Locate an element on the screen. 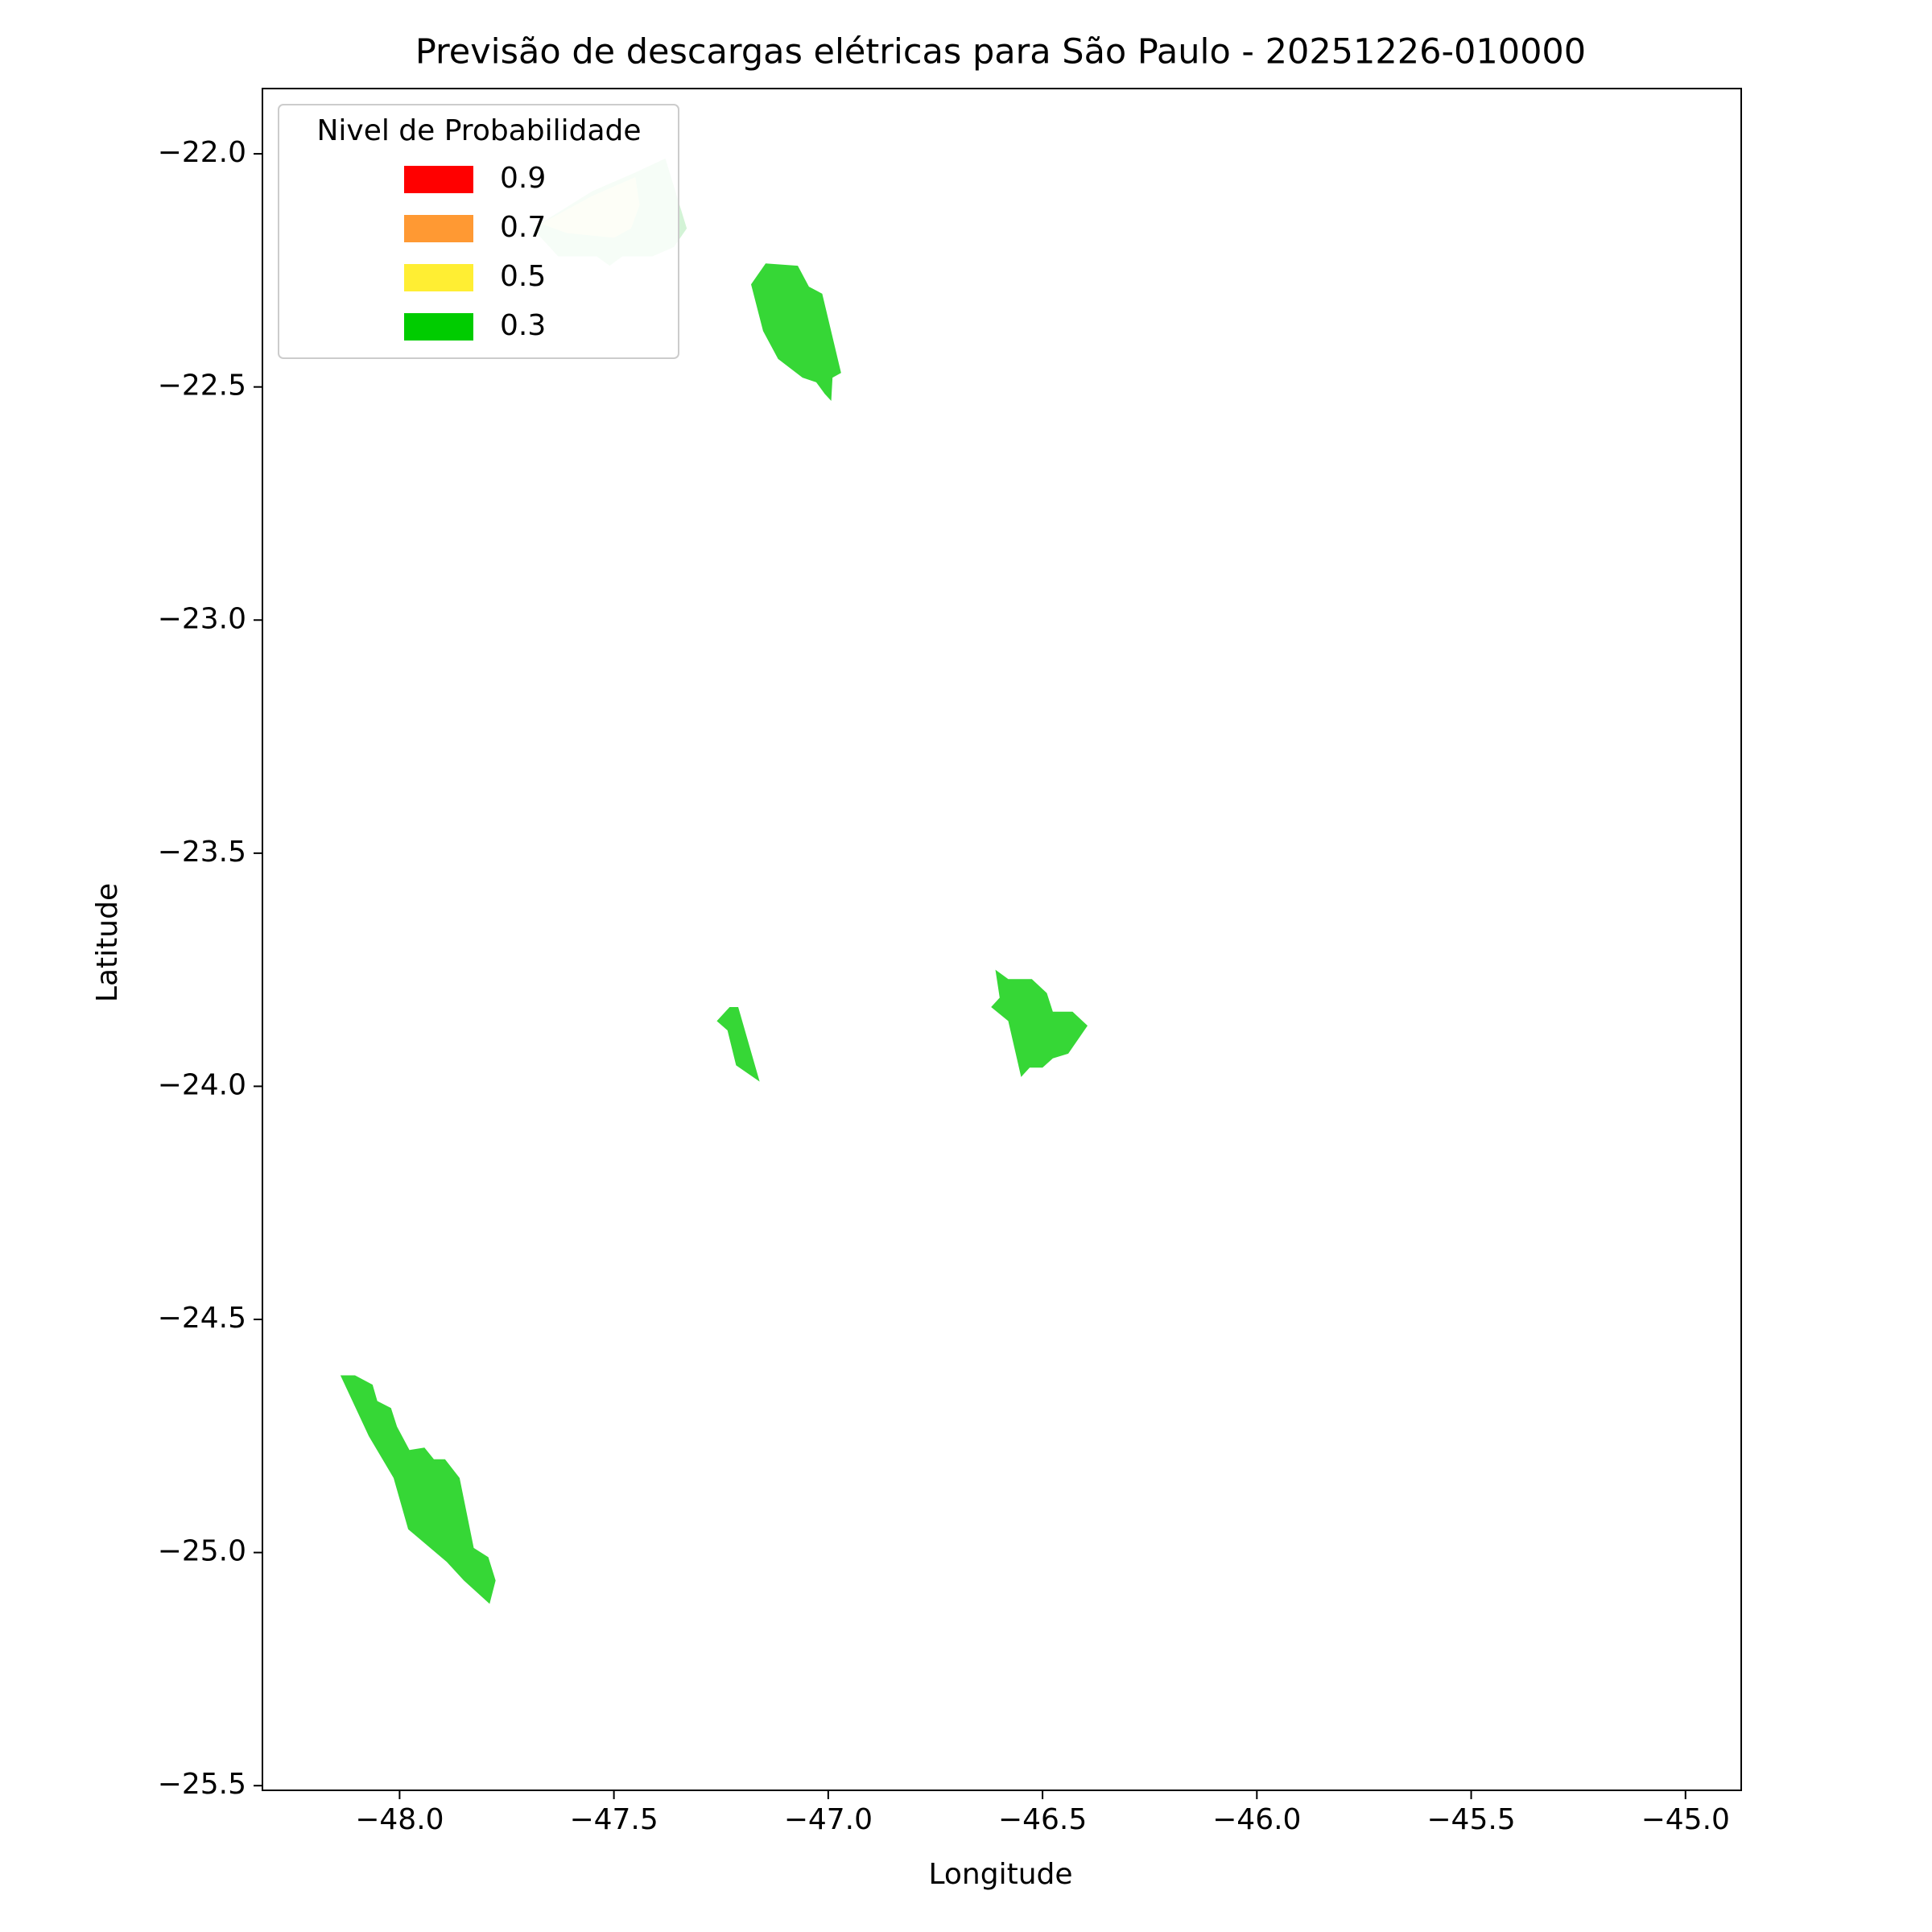 Image resolution: width=1932 pixels, height=1932 pixels. x-axis-label: Longitude is located at coordinates (1000, 1874).